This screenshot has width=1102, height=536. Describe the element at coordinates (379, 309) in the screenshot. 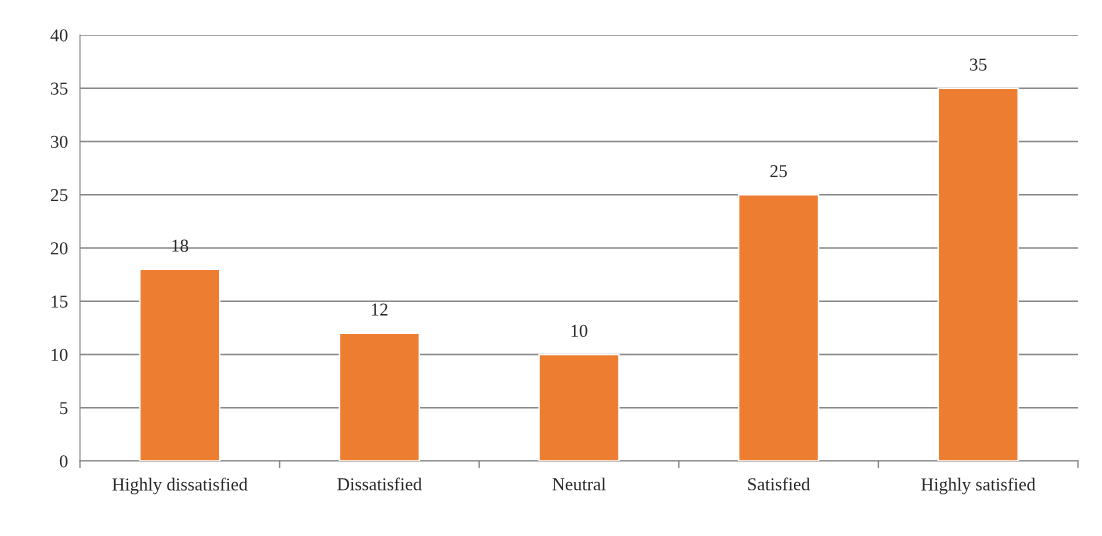

I see `data-label: 12` at that location.